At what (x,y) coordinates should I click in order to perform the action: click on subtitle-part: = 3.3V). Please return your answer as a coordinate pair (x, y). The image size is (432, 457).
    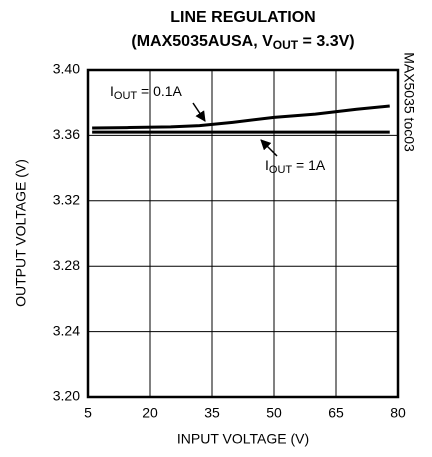
    Looking at the image, I should click on (326, 41).